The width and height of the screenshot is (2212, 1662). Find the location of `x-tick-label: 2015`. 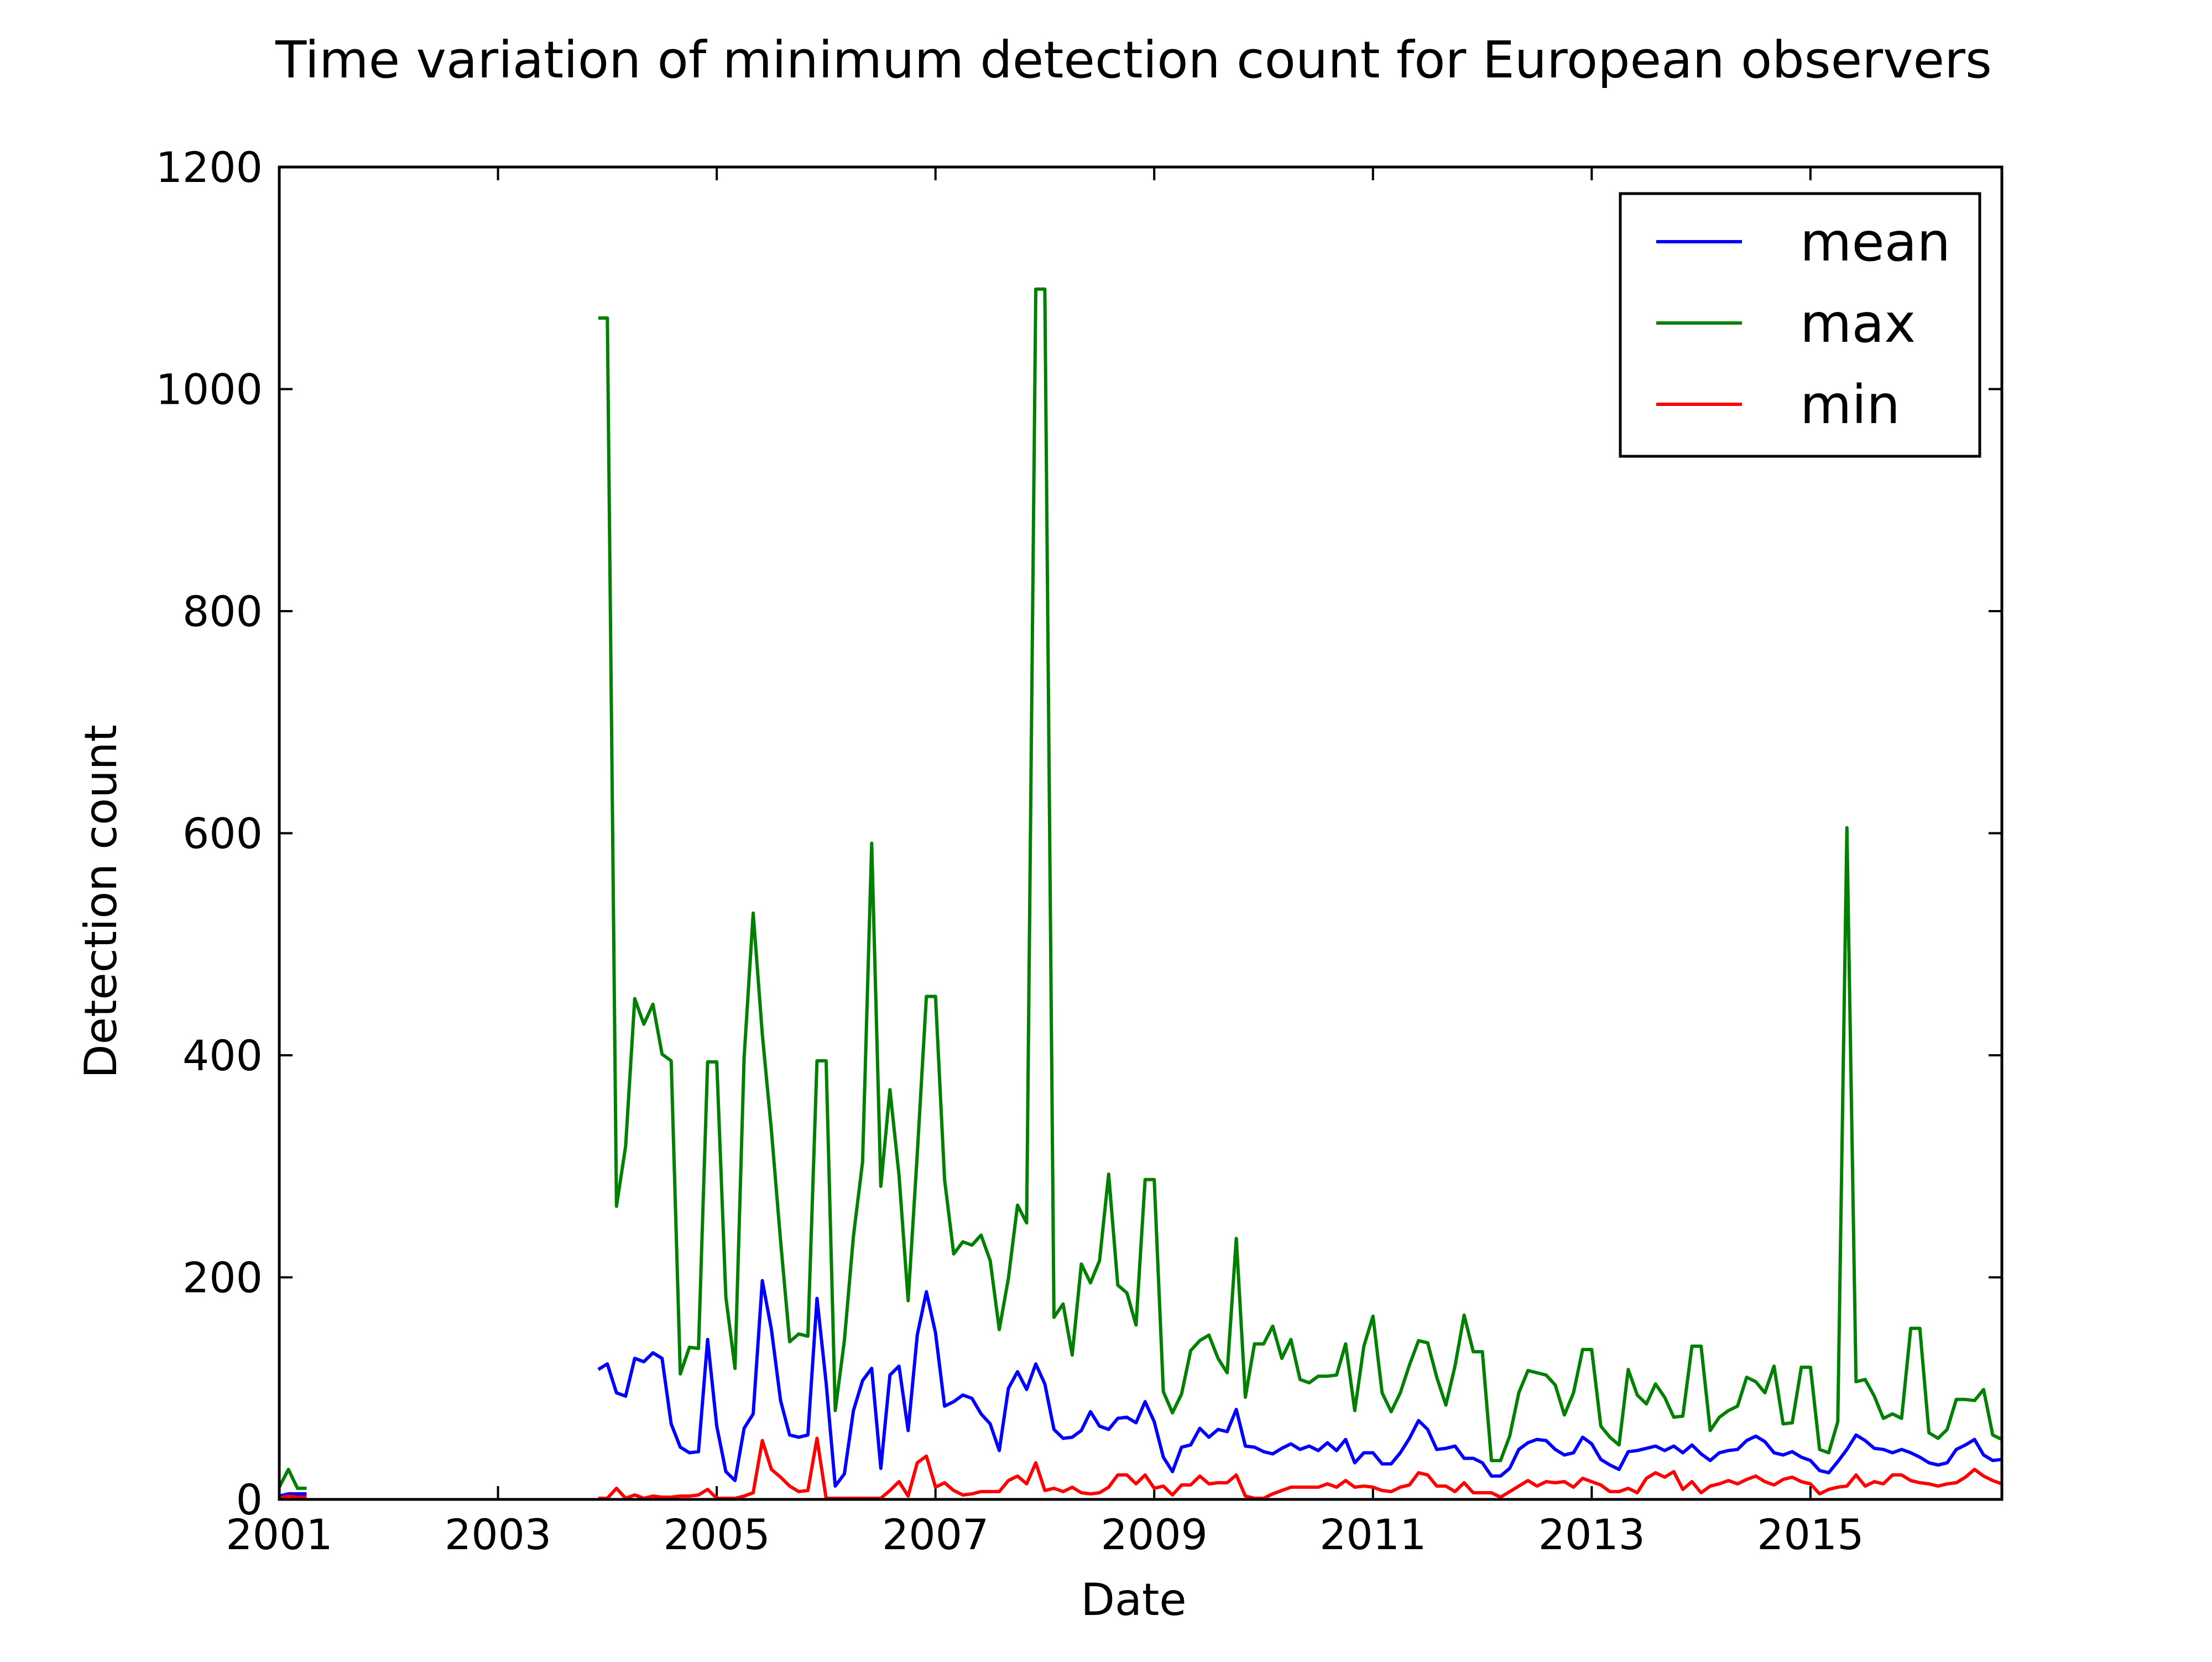

x-tick-label: 2015 is located at coordinates (1811, 1534).